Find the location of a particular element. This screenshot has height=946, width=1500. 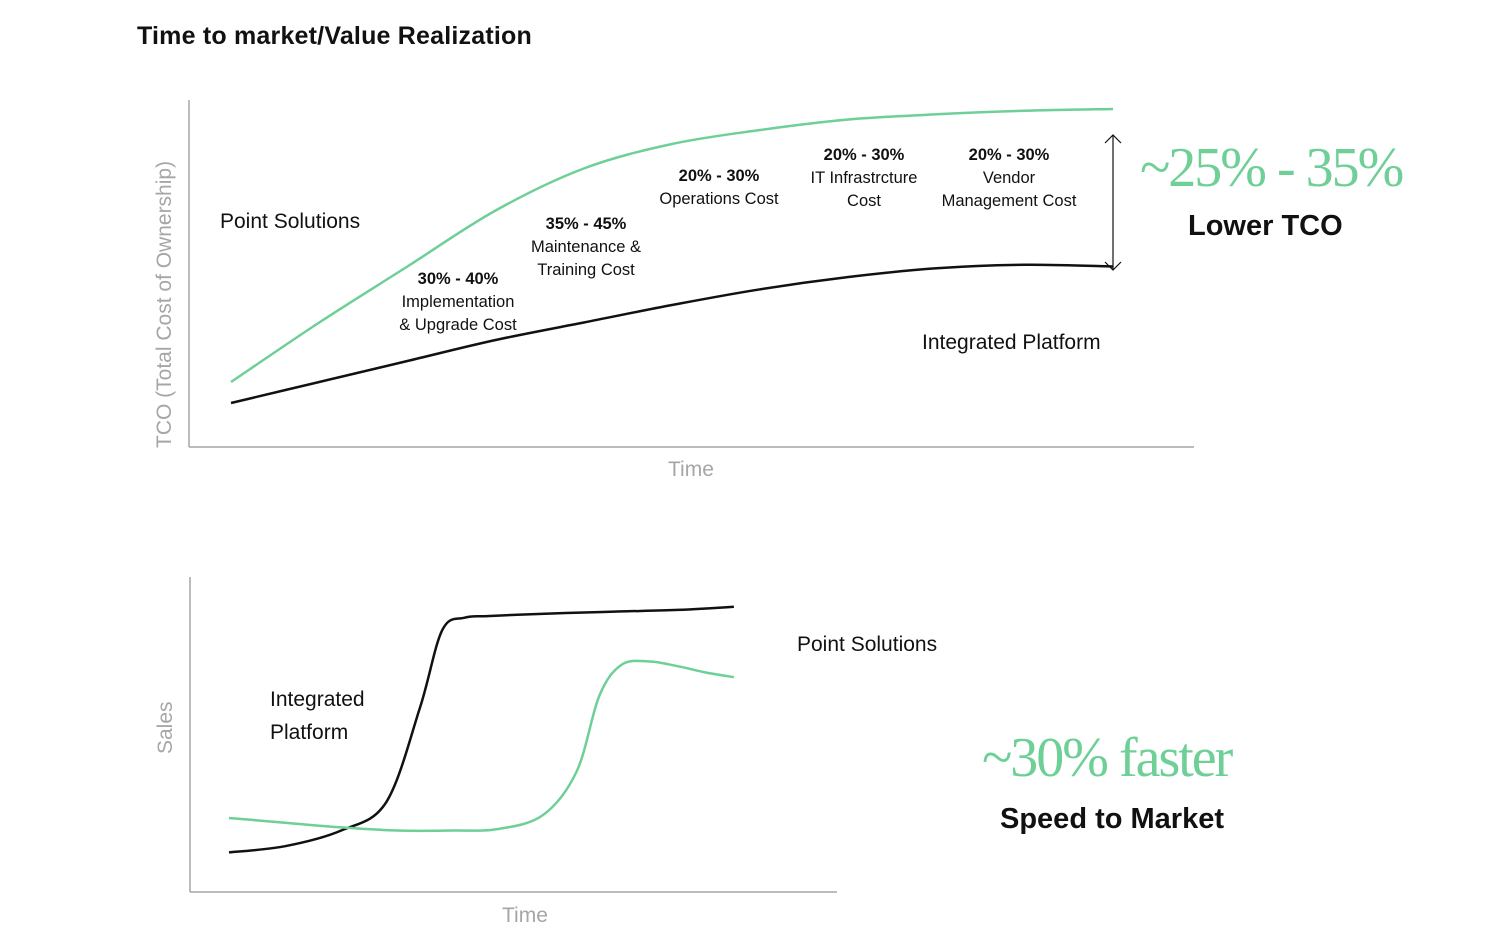

cost-annotation-line2: Management Cost is located at coordinates (1009, 201).